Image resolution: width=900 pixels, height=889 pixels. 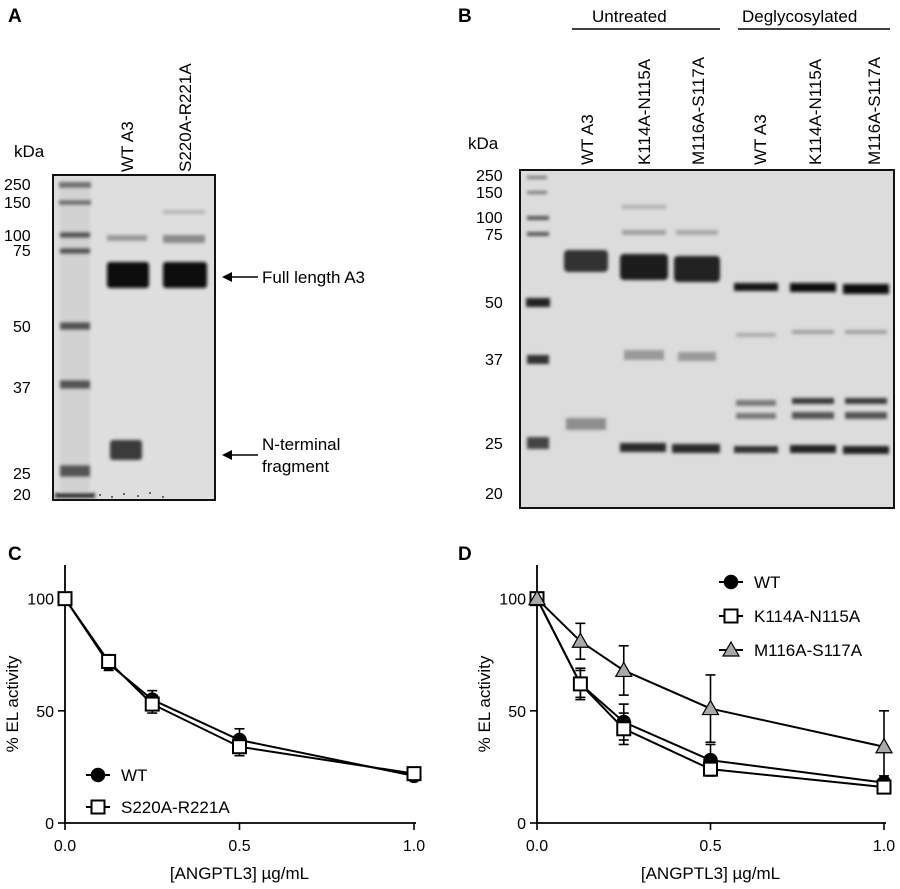 I want to click on fragment-label: fragment, so click(x=295, y=466).